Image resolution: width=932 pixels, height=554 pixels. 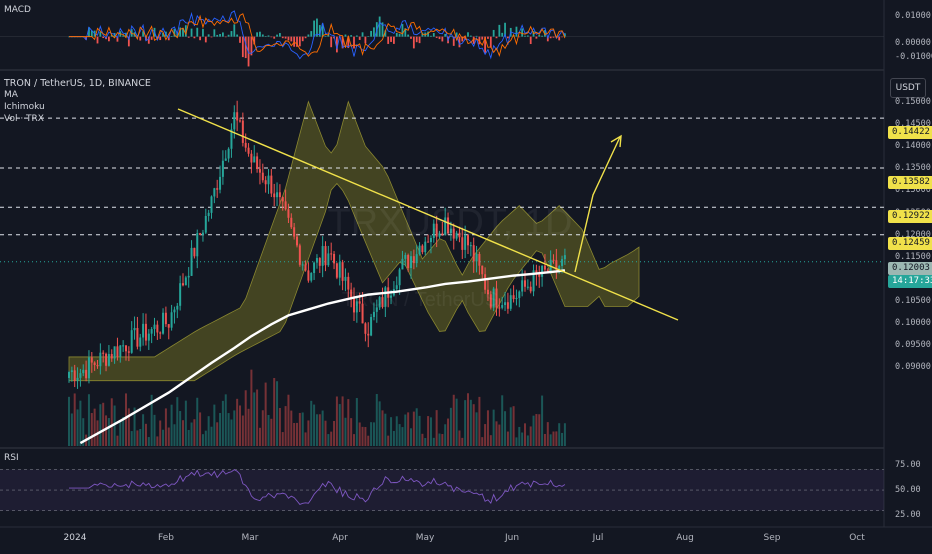 What do you see at coordinates (24, 119) in the screenshot?
I see `indicator-volume: Vol · TRX` at bounding box center [24, 119].